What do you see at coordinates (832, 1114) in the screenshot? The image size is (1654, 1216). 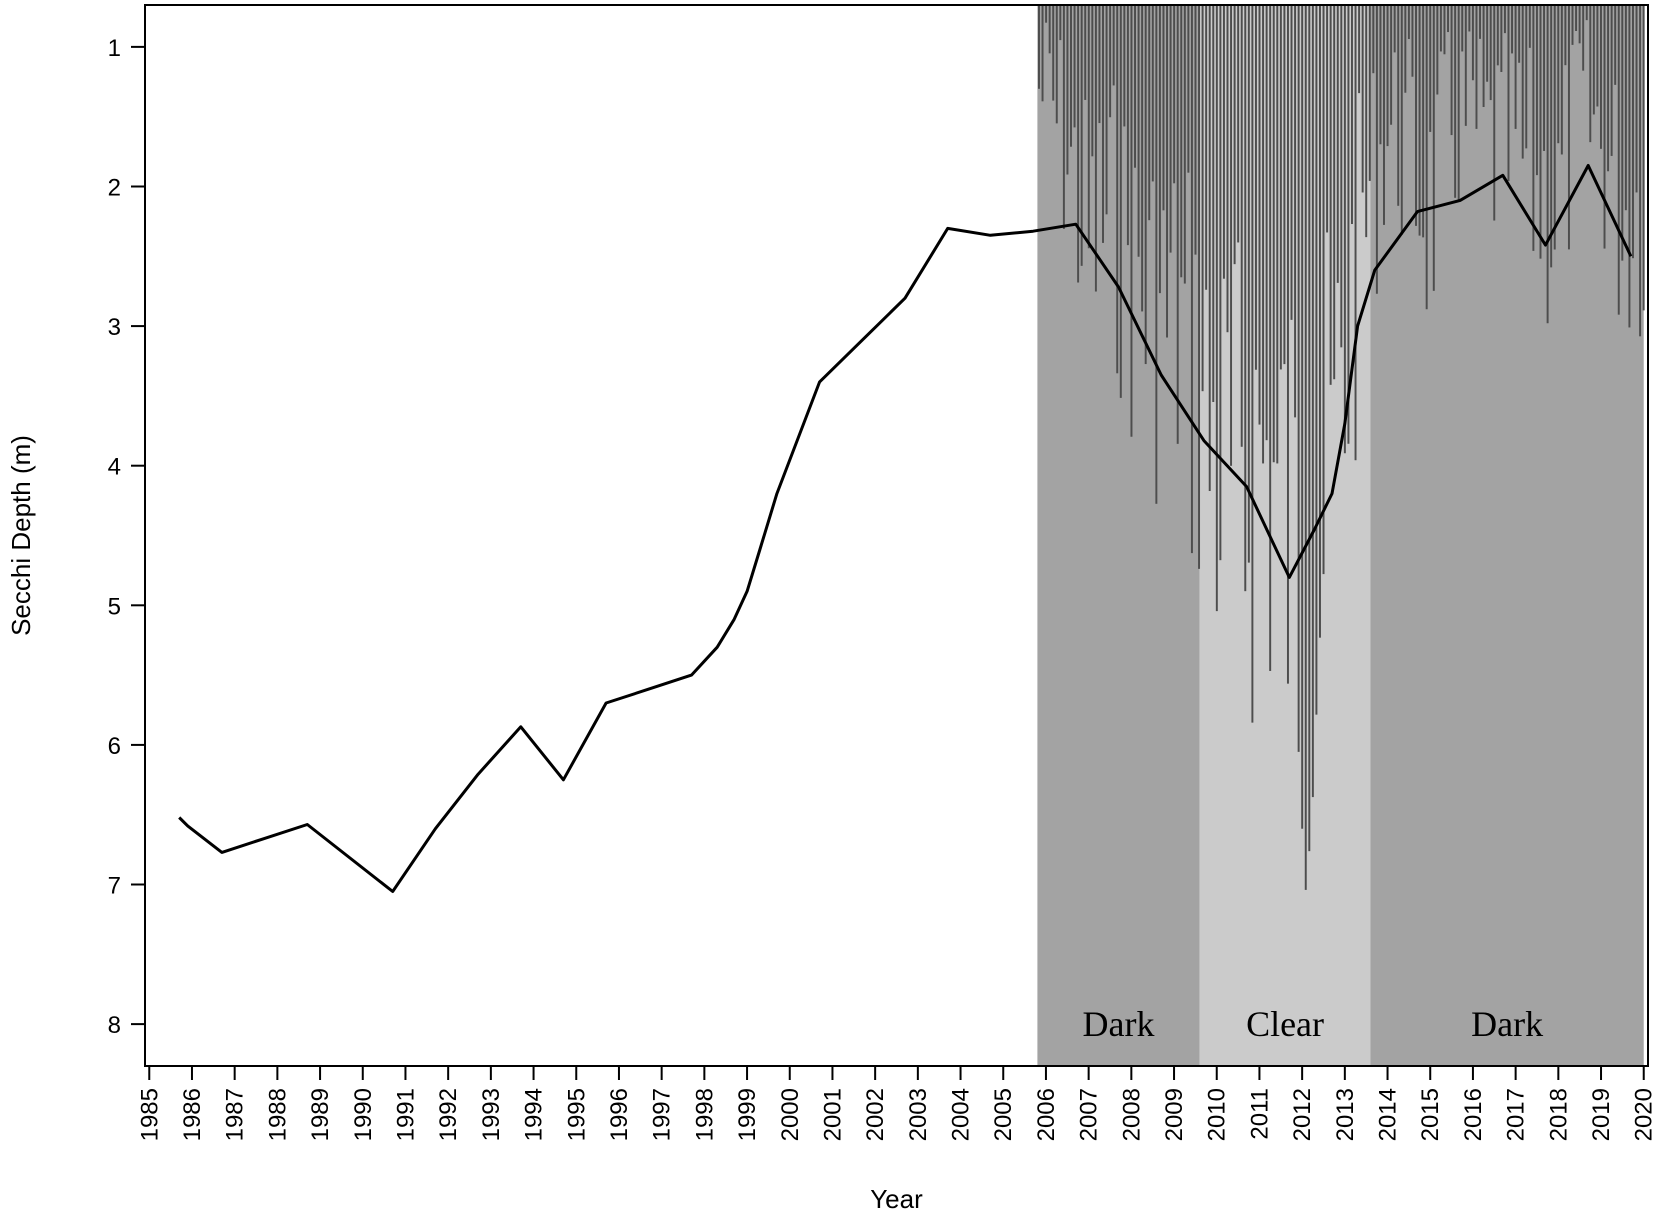 I see `x-tick-label: 2001` at bounding box center [832, 1114].